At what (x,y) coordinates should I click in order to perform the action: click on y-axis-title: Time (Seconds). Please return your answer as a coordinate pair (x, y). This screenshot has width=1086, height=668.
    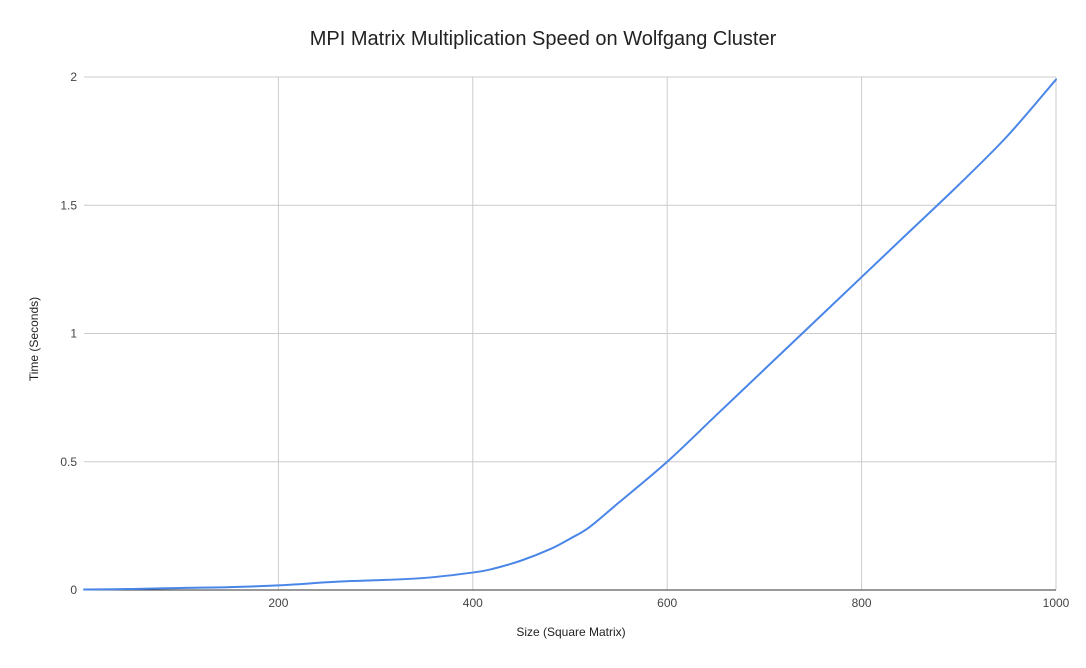
    Looking at the image, I should click on (34, 339).